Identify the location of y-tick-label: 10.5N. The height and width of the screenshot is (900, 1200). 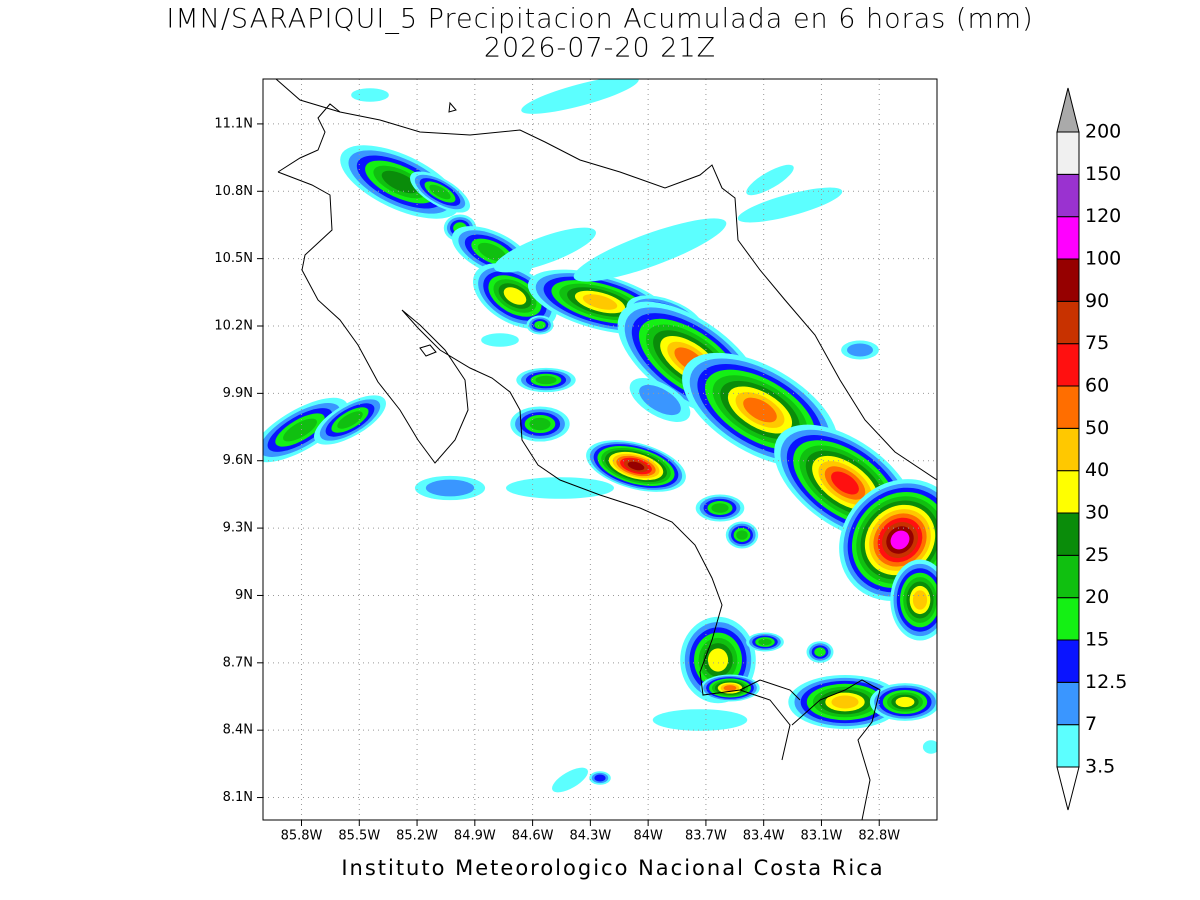
(233, 258).